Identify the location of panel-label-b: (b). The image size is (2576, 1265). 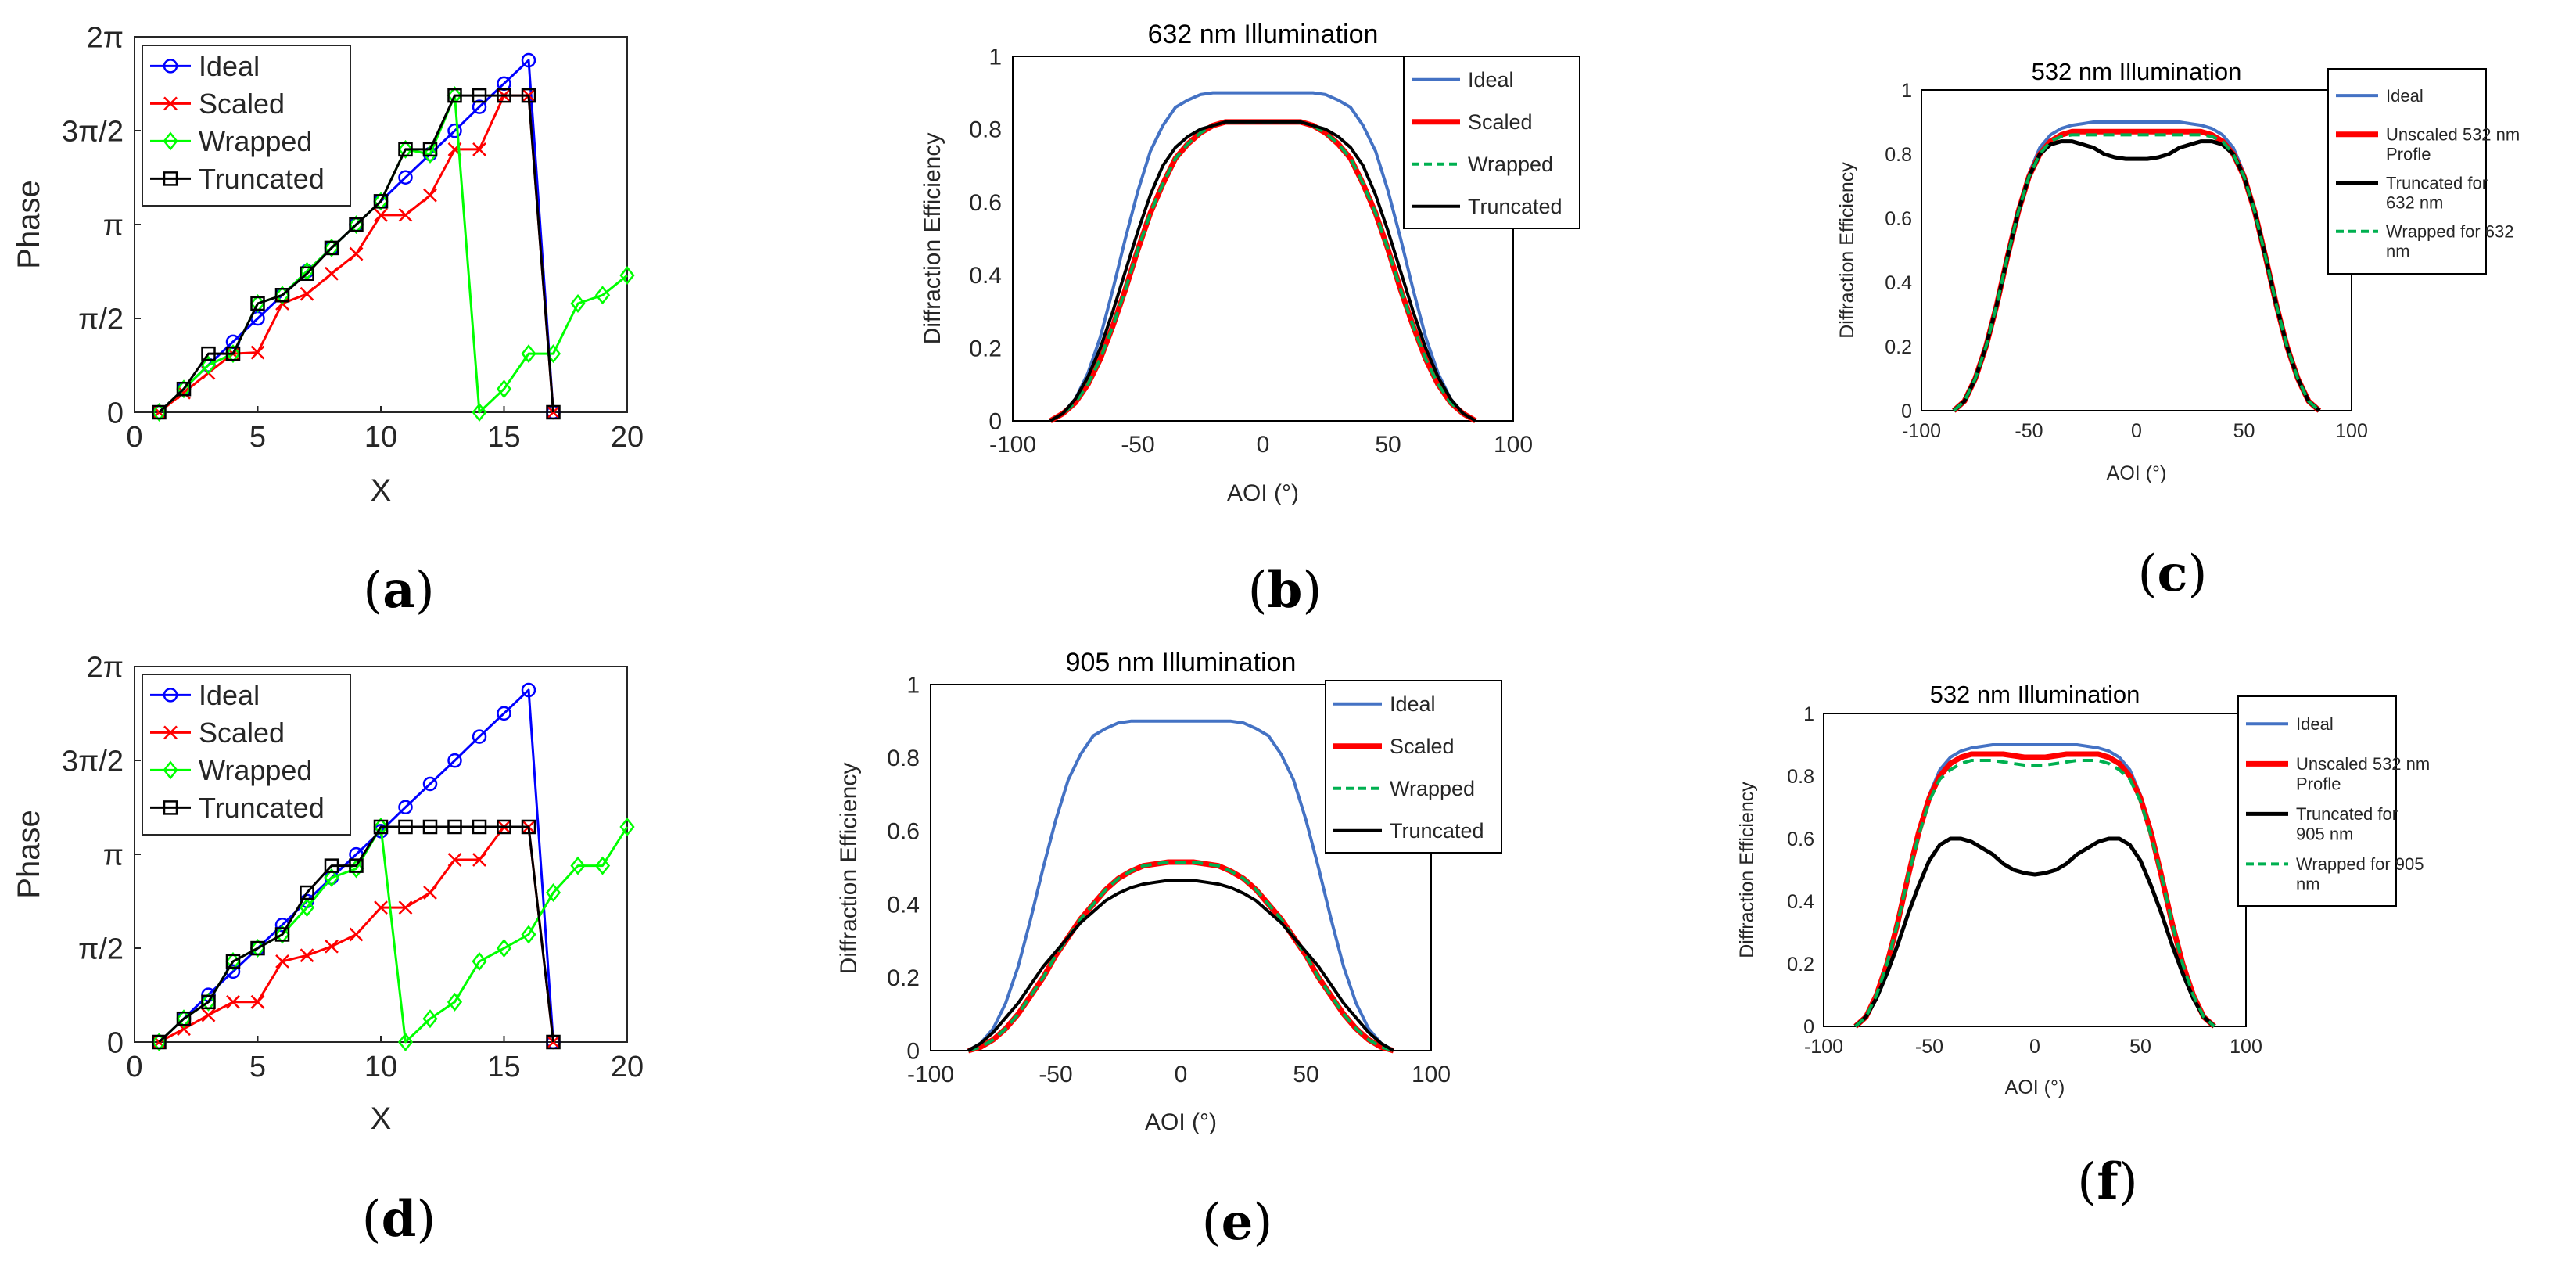
(1285, 590).